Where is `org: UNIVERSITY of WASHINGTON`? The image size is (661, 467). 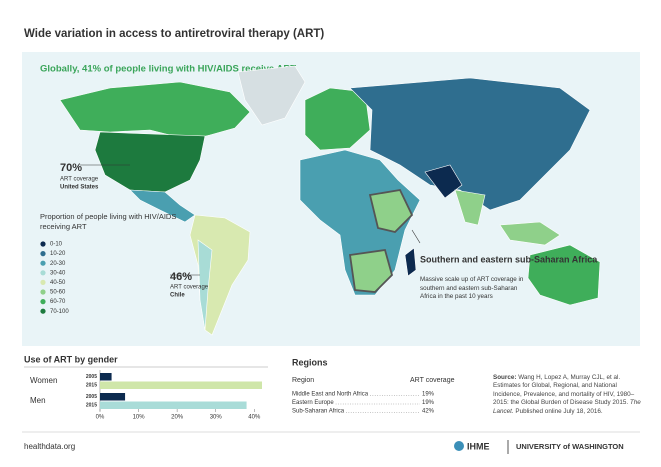
org: UNIVERSITY of WASHINGTON is located at coordinates (570, 446).